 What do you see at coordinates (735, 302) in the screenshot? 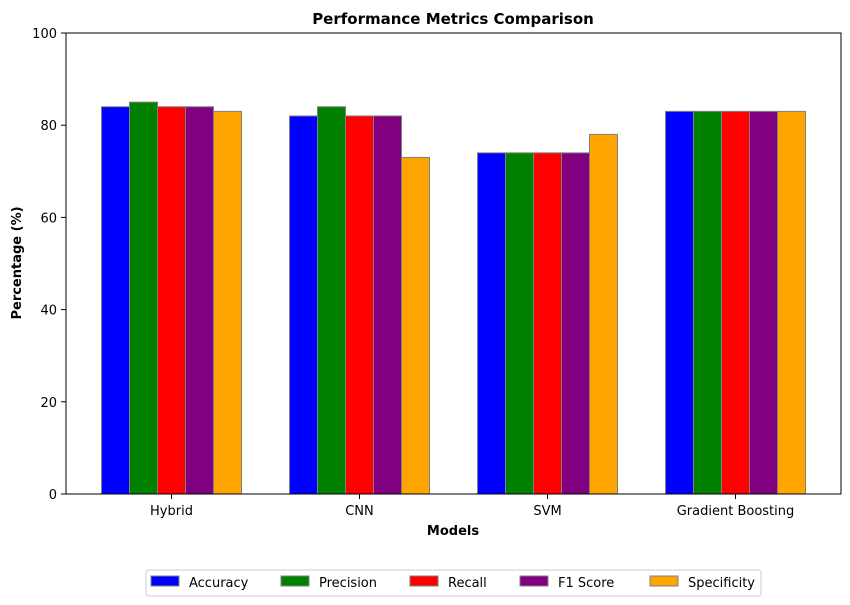
I see `bar-recall-gradient-boosting` at bounding box center [735, 302].